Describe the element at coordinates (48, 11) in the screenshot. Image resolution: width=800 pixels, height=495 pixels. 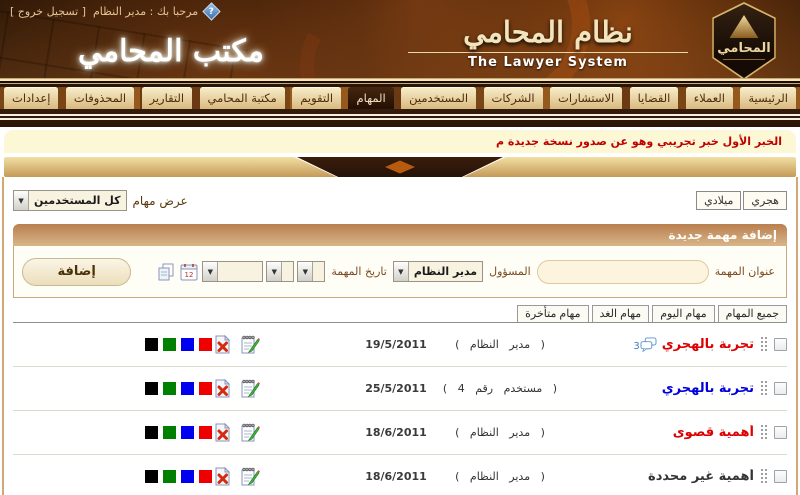
I see `logout-link: [ تسجيل خروج ]` at that location.